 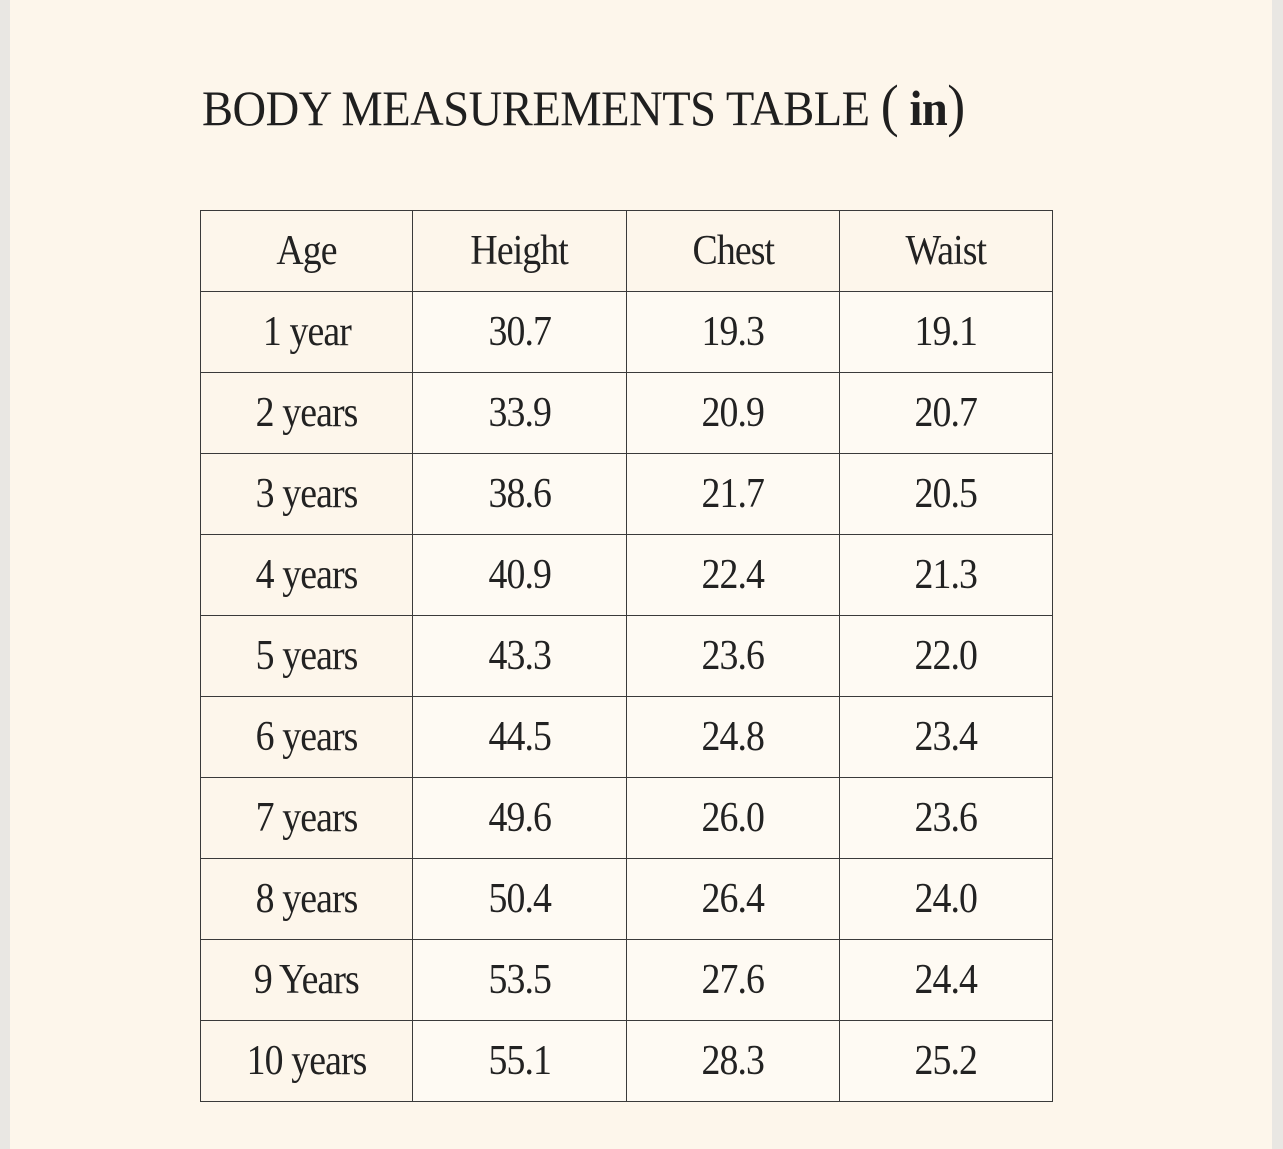 I want to click on age-cell: 10 years, so click(x=306, y=1061).